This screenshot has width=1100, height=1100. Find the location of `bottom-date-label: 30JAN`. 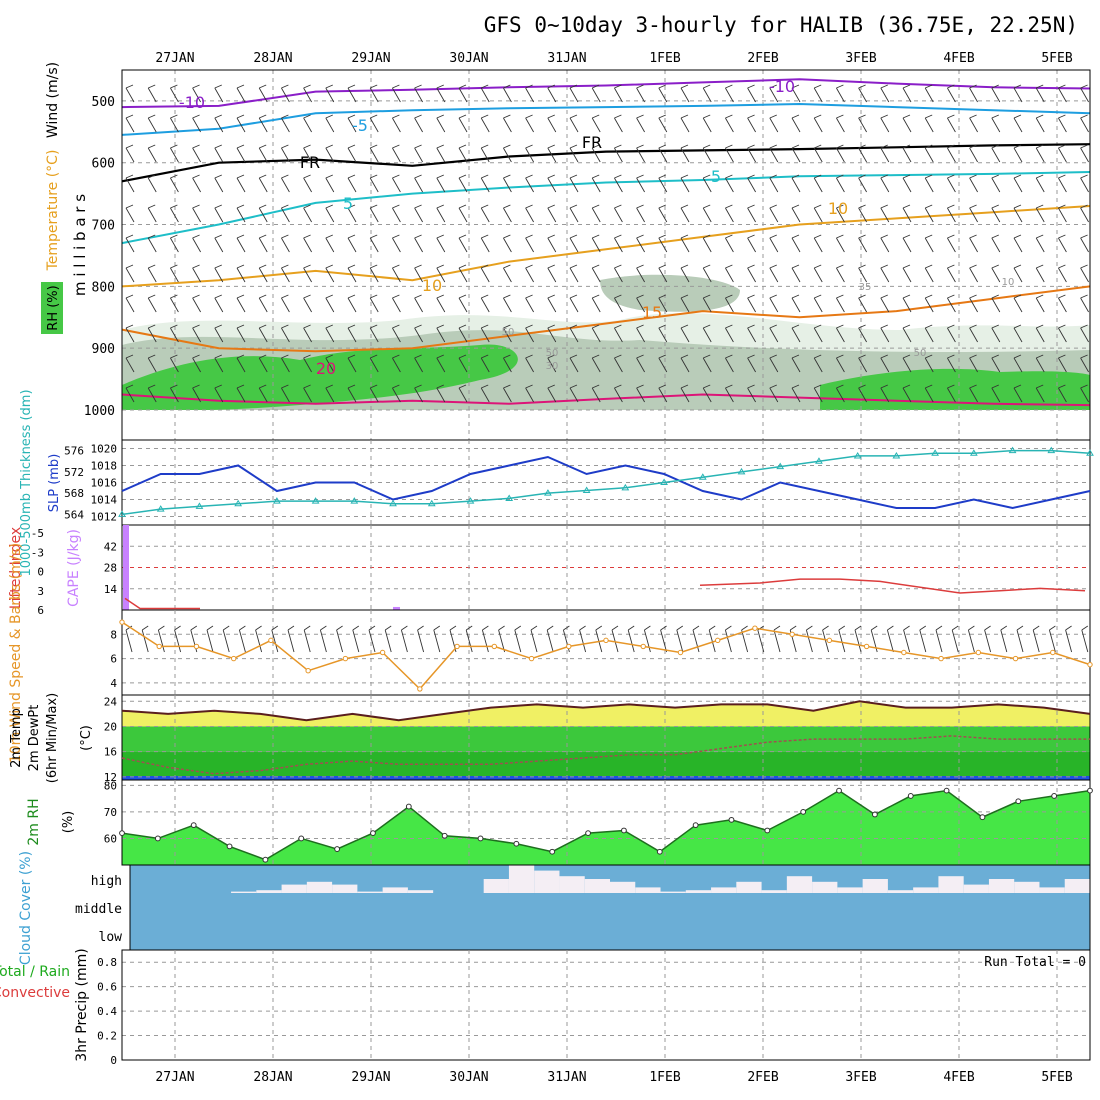

bottom-date-label: 30JAN is located at coordinates (468, 1077).